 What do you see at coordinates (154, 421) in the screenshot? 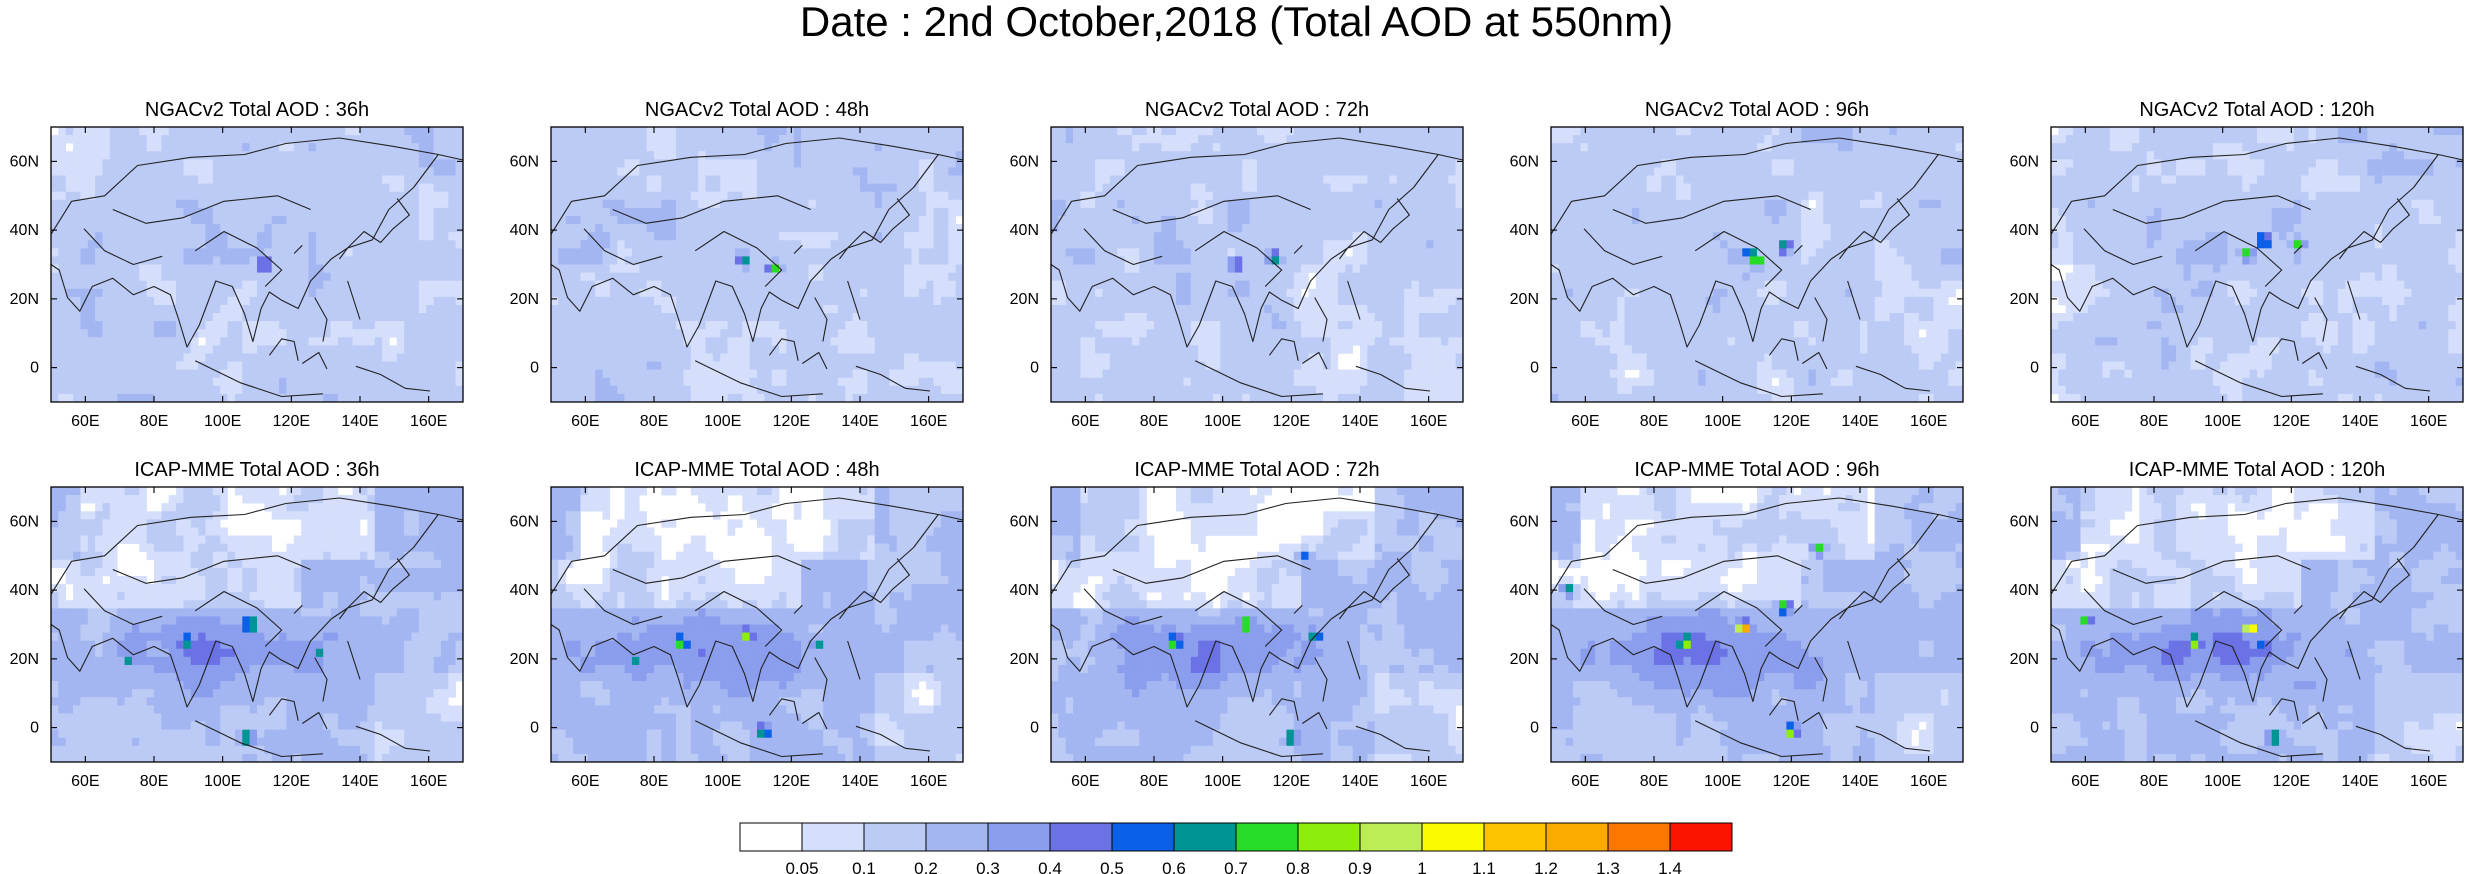
I see `x-tick-label: 80E` at bounding box center [154, 421].